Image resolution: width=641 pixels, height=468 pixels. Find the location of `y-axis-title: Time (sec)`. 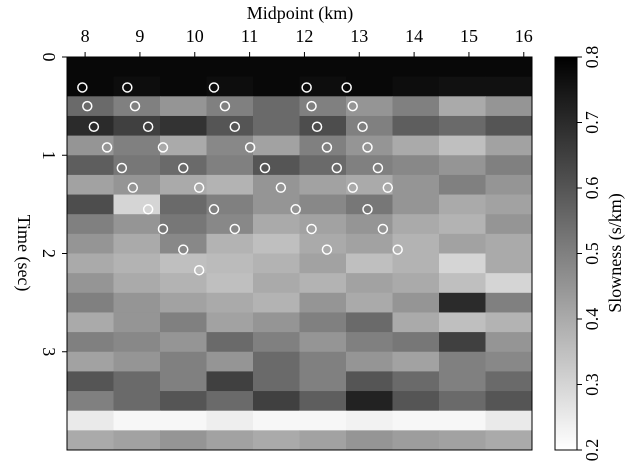

y-axis-title: Time (sec) is located at coordinates (23, 253).